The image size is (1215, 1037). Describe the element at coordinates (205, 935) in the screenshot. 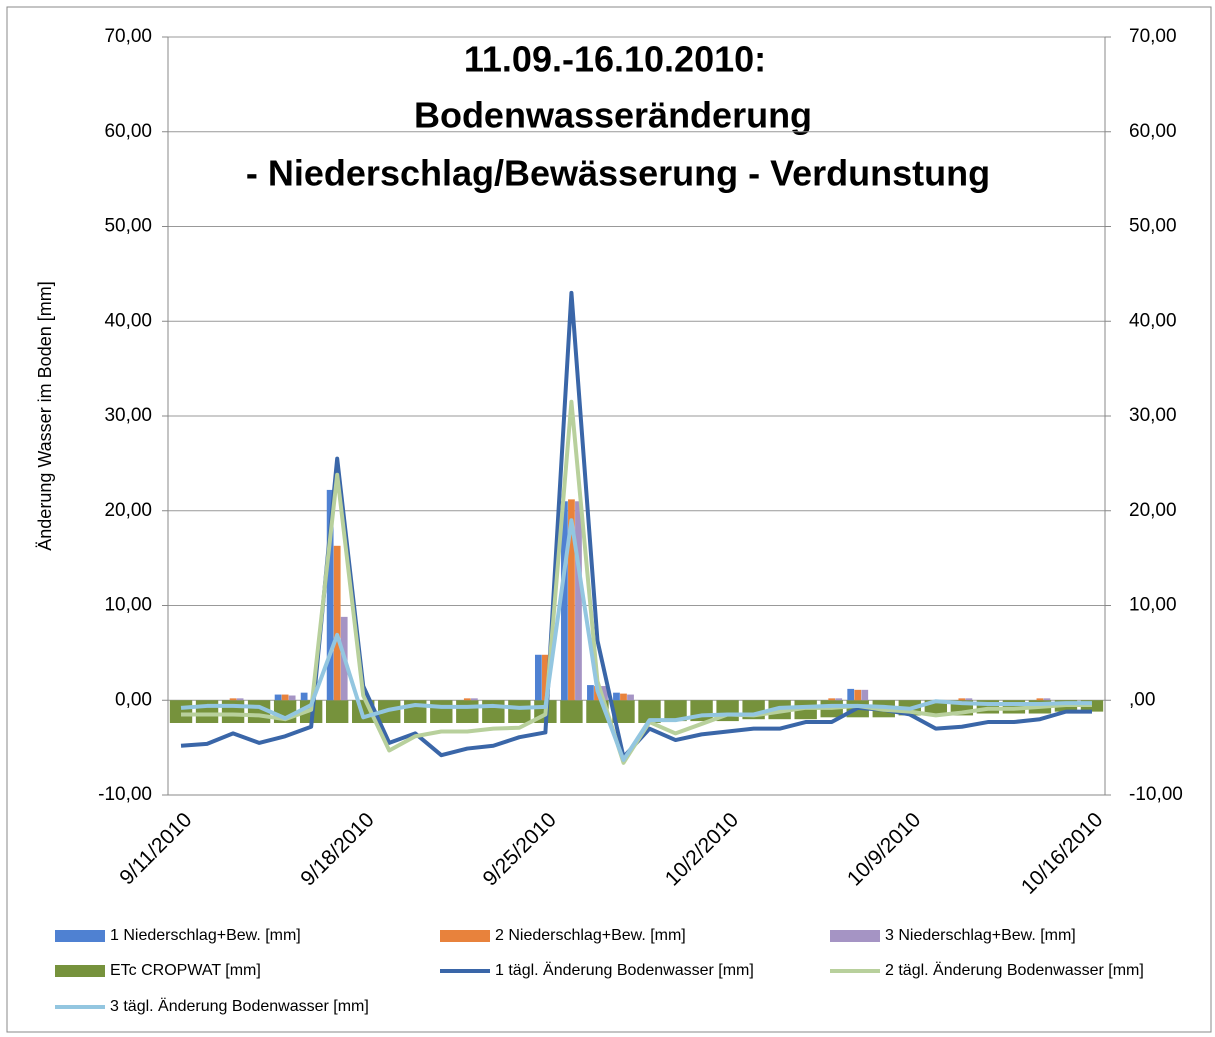

I see `legend-label: 1 Niederschlag+Bew. [mm]` at that location.